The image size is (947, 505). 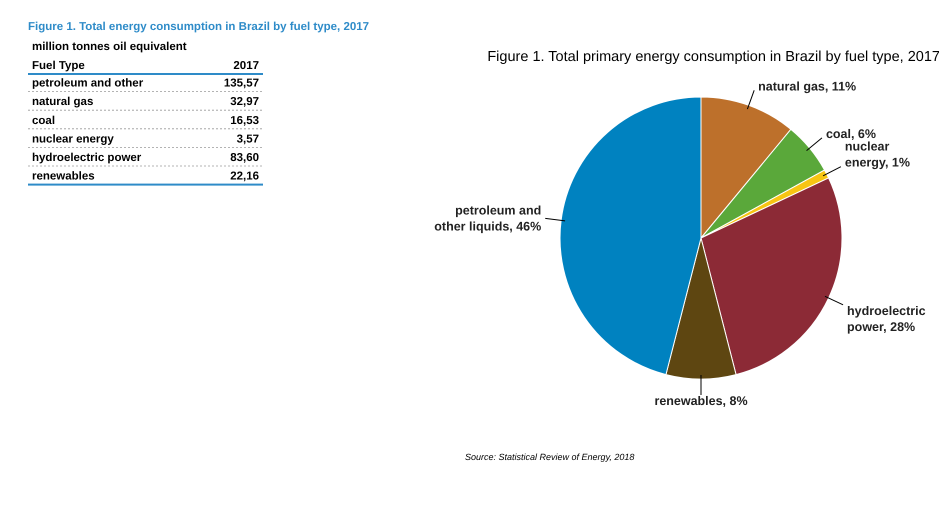 What do you see at coordinates (73, 139) in the screenshot?
I see `category-label: nuclear energy` at bounding box center [73, 139].